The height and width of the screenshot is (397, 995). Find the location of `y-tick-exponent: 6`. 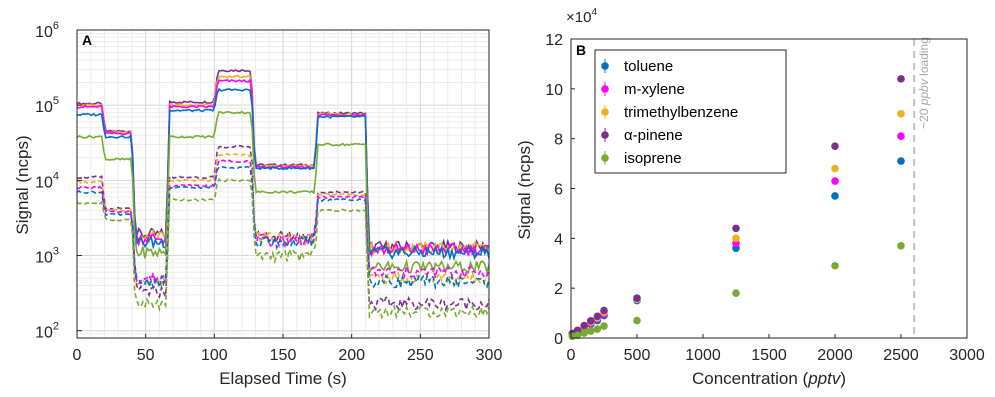

y-tick-exponent: 6 is located at coordinates (56, 26).